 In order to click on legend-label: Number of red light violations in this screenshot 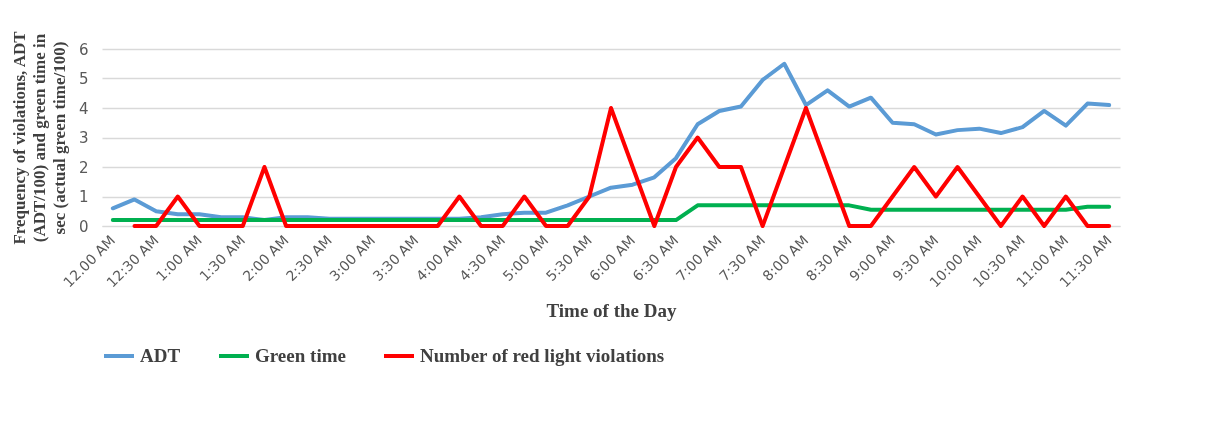, I will do `click(542, 355)`.